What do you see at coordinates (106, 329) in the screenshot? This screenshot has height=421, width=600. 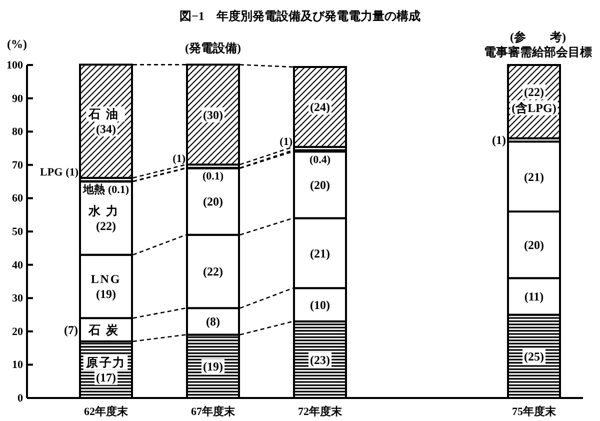 I see `legend-label: 石炭` at bounding box center [106, 329].